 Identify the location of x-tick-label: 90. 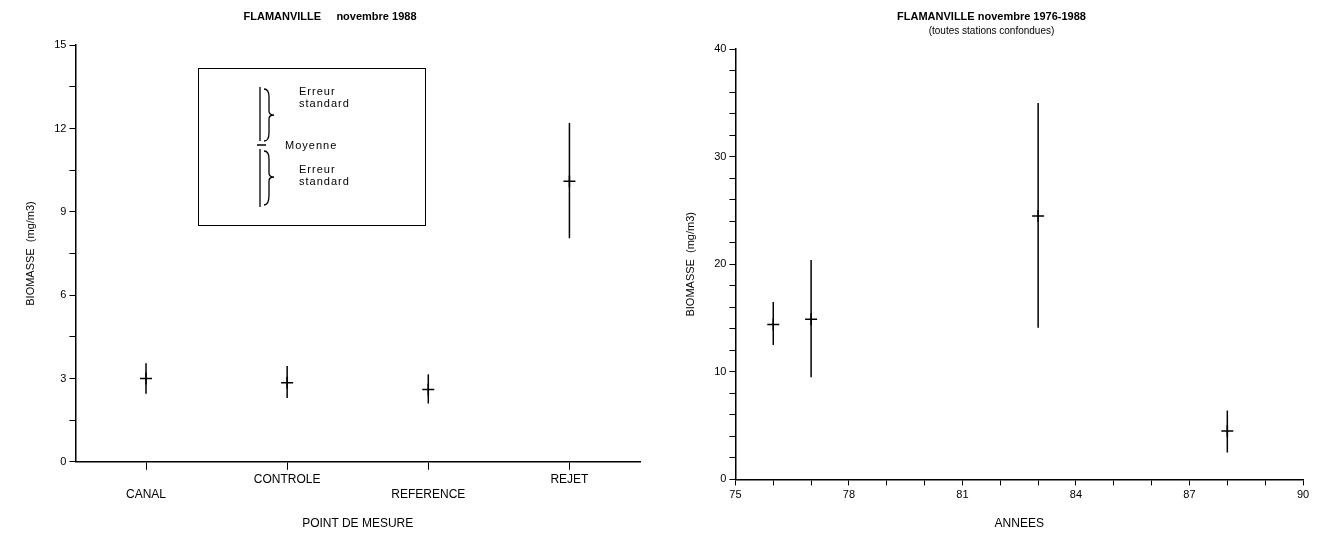
(1303, 494).